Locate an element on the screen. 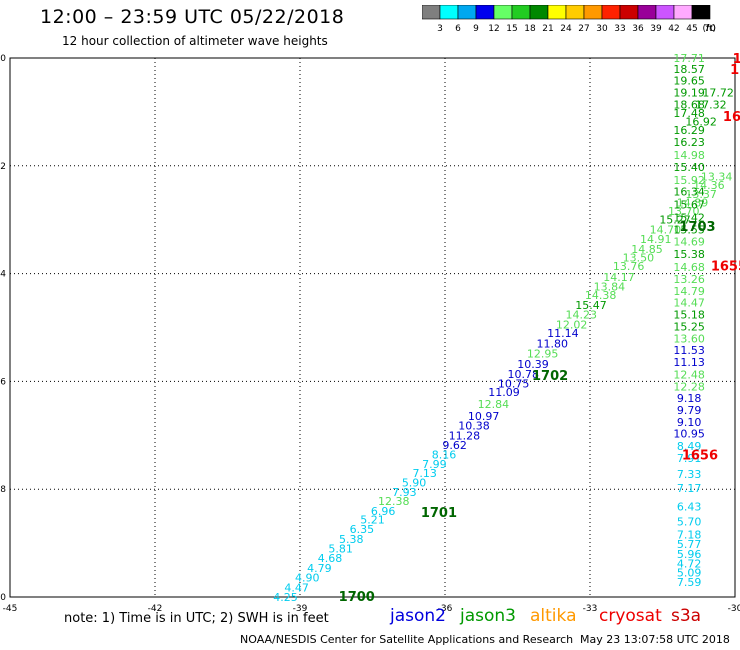 The width and height of the screenshot is (740, 650). wave-height-value: 12.95 is located at coordinates (543, 353).